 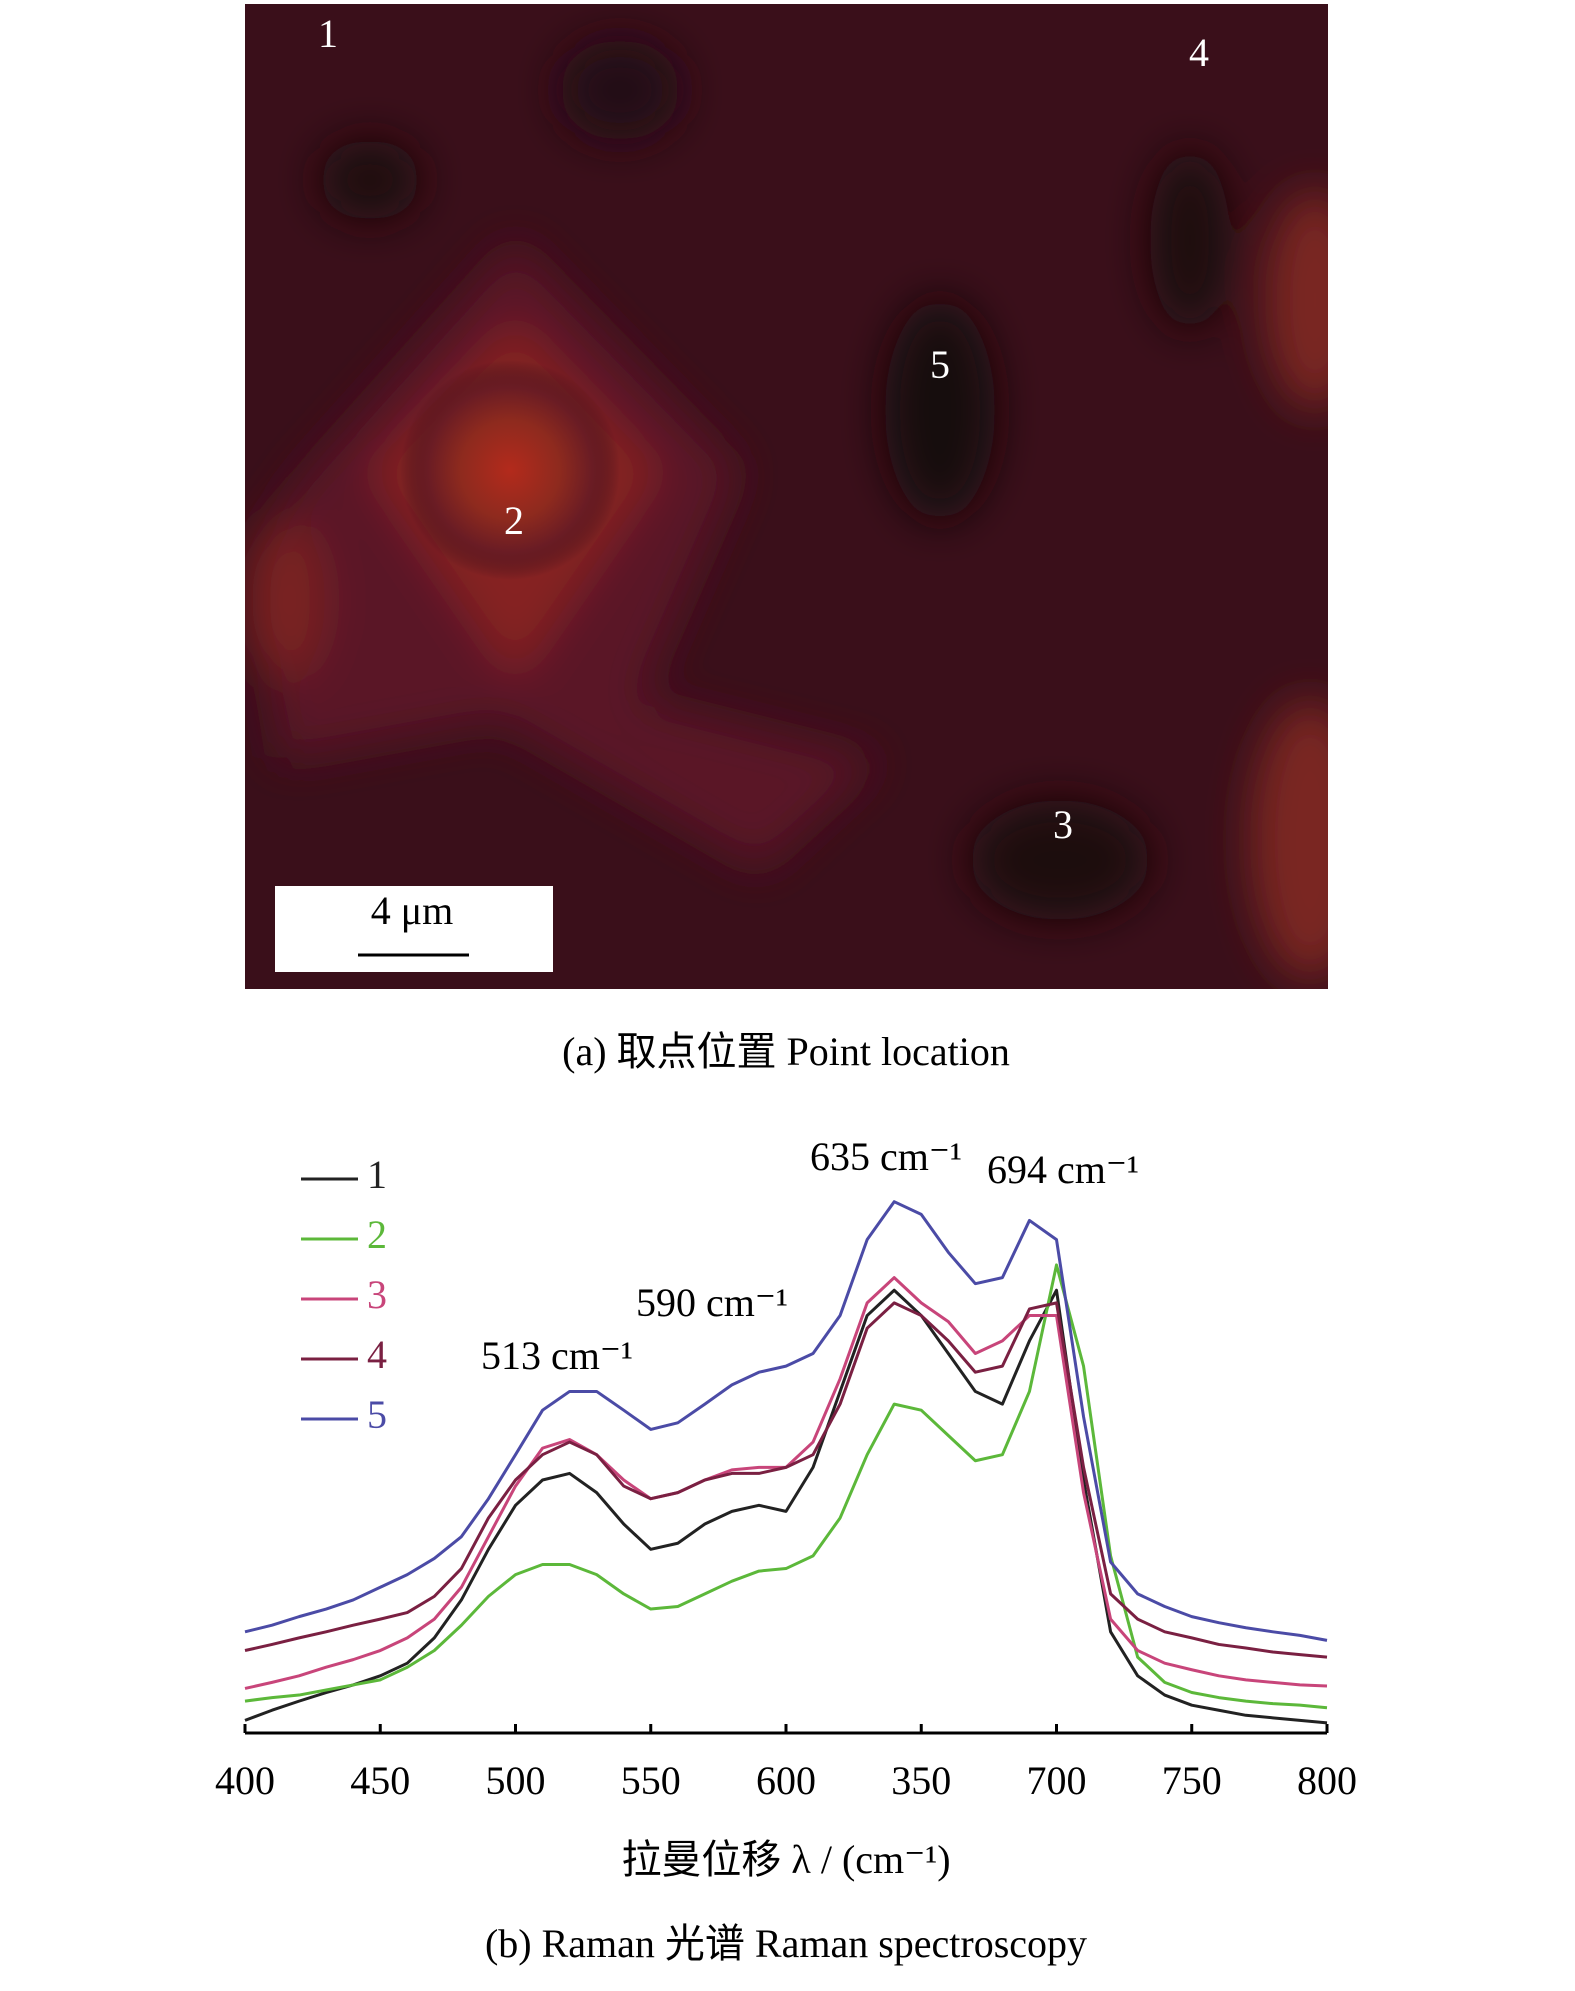 What do you see at coordinates (1063, 824) in the screenshot?
I see `point-label: 3` at bounding box center [1063, 824].